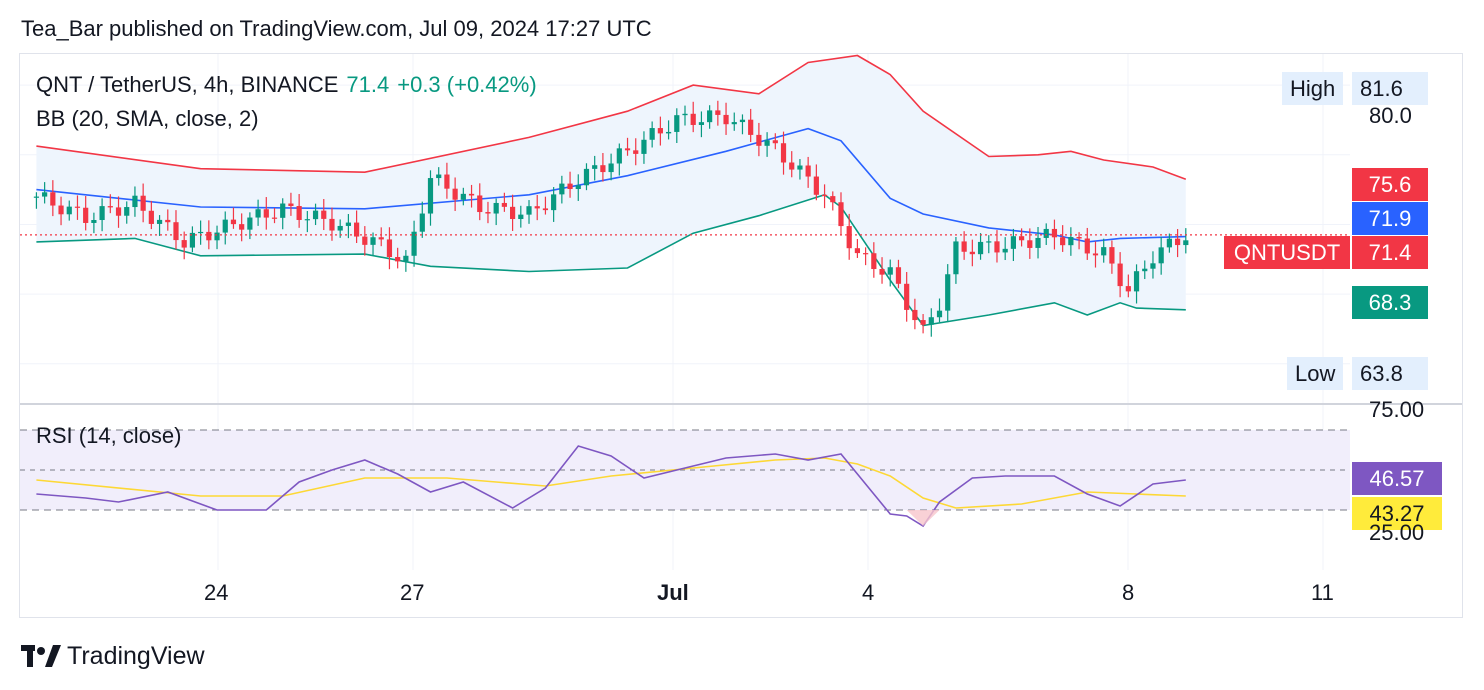 This screenshot has height=690, width=1484. What do you see at coordinates (1390, 373) in the screenshot?
I see `low-value: 63.8` at bounding box center [1390, 373].